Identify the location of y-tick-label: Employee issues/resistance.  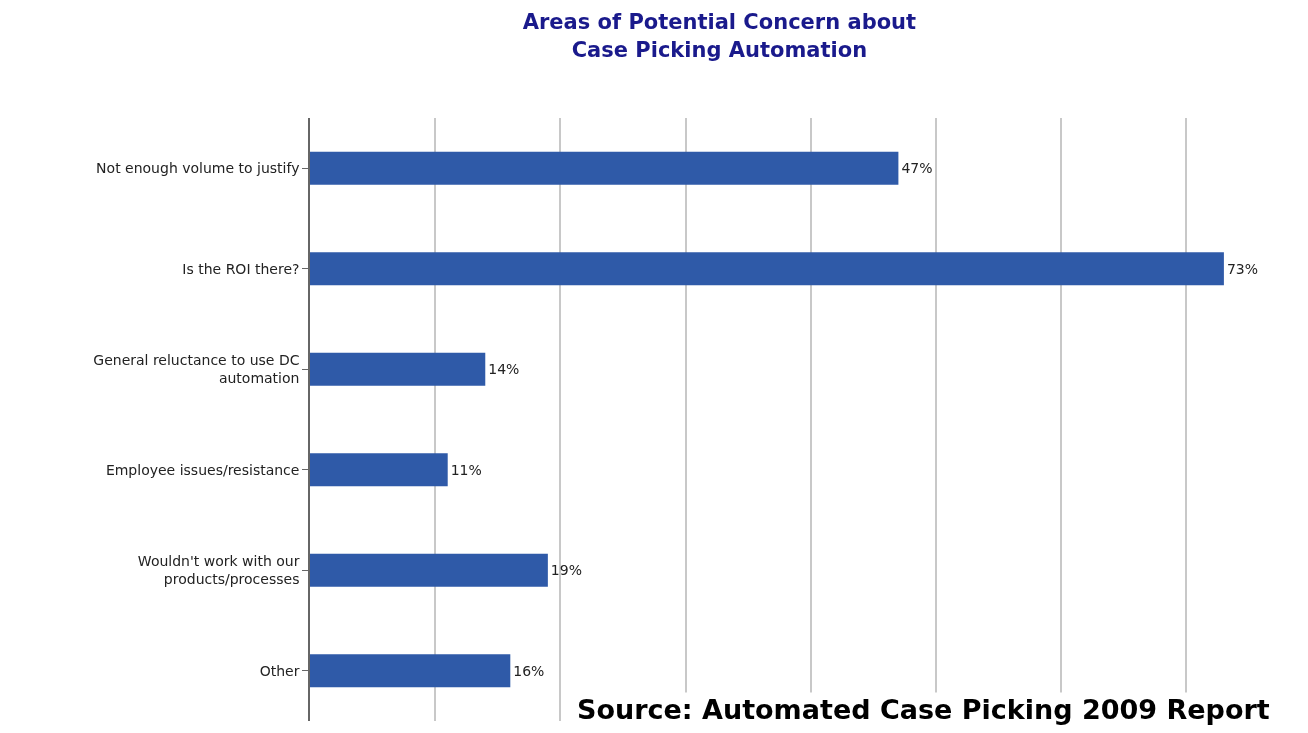
(202, 469).